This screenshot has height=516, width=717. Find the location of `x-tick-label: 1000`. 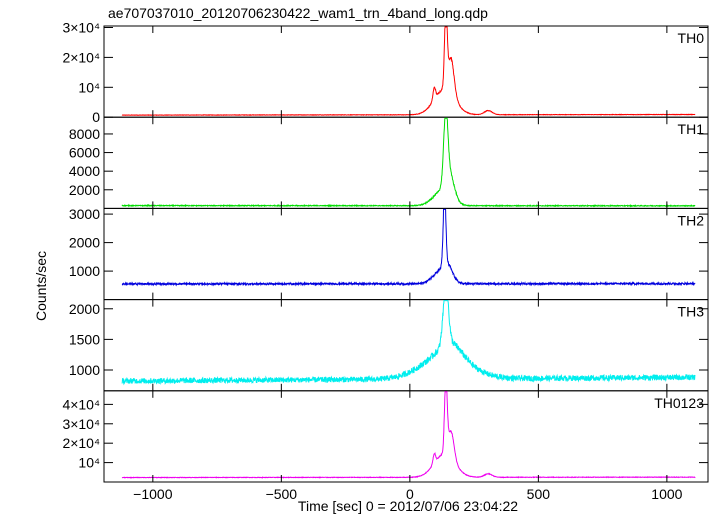

x-tick-label: 1000 is located at coordinates (666, 494).